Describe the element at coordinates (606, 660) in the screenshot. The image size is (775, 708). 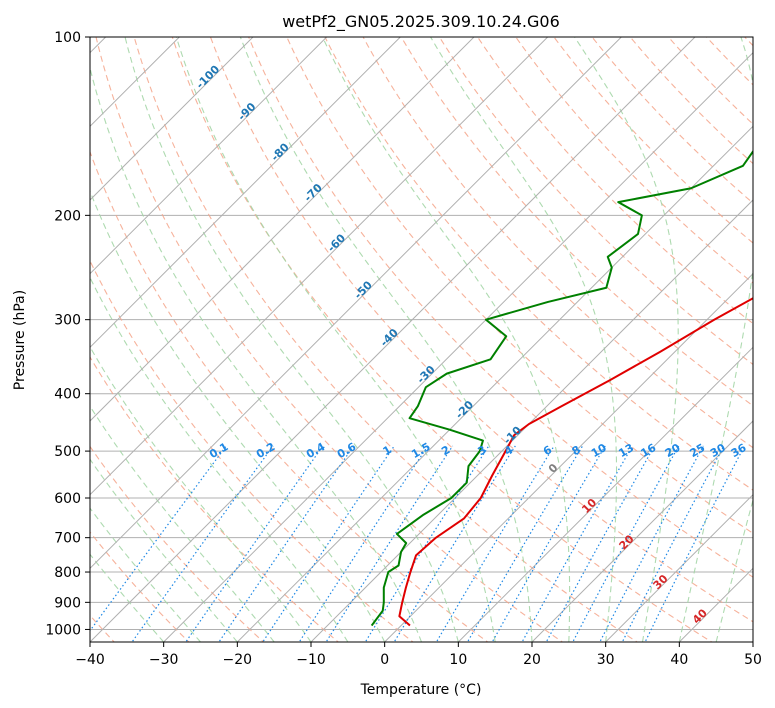
I see `x-tick-label: 30` at that location.